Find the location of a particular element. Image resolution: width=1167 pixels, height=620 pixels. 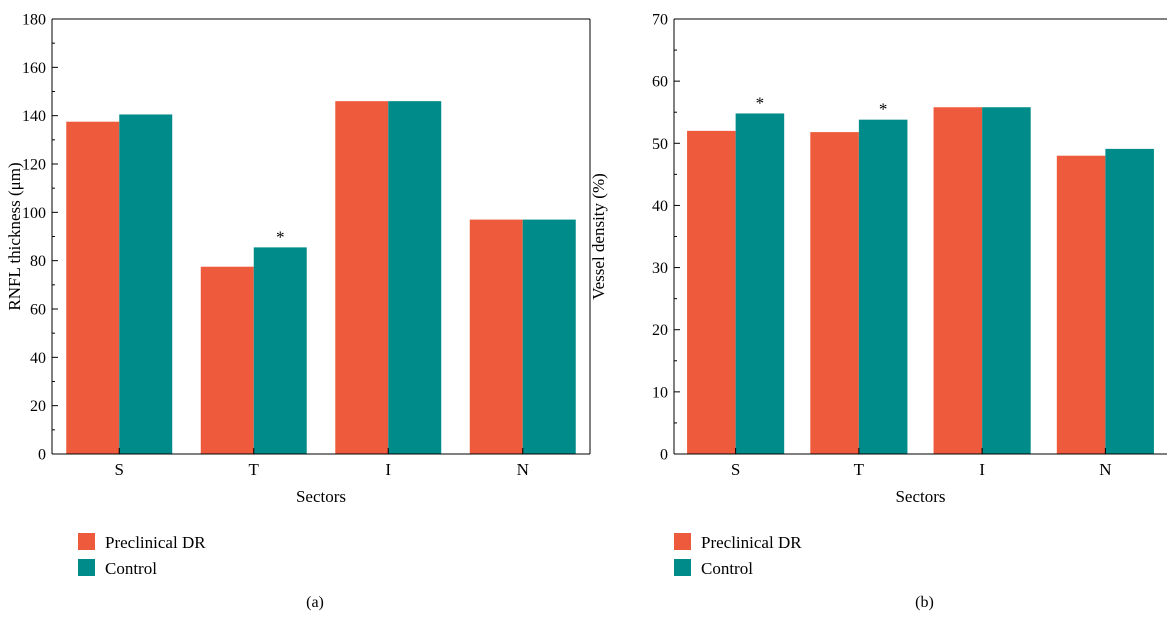

y-tick-label: 140 is located at coordinates (34, 116).